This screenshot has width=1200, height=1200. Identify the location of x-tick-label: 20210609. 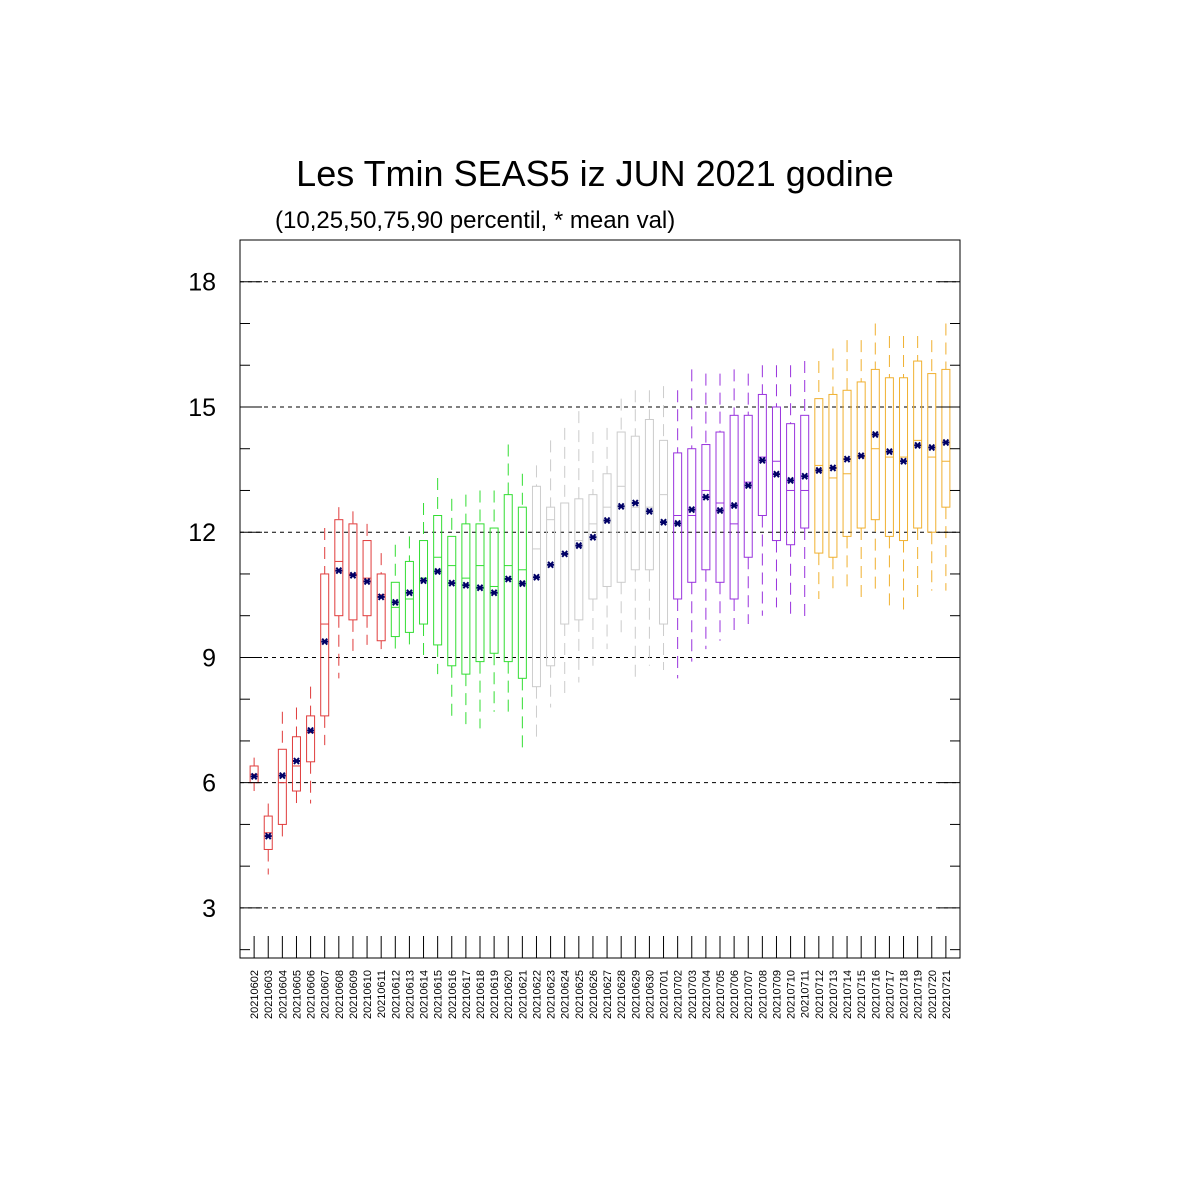
(354, 994).